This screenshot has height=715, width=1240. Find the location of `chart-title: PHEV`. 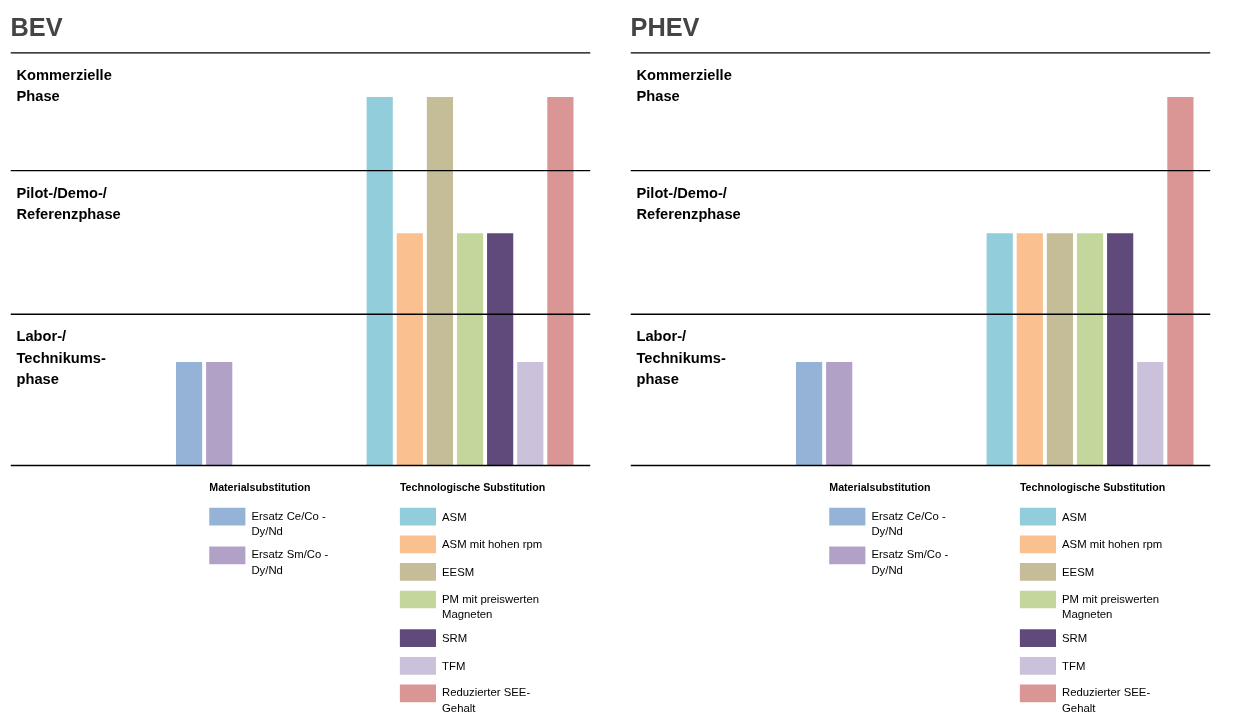

chart-title: PHEV is located at coordinates (665, 26).